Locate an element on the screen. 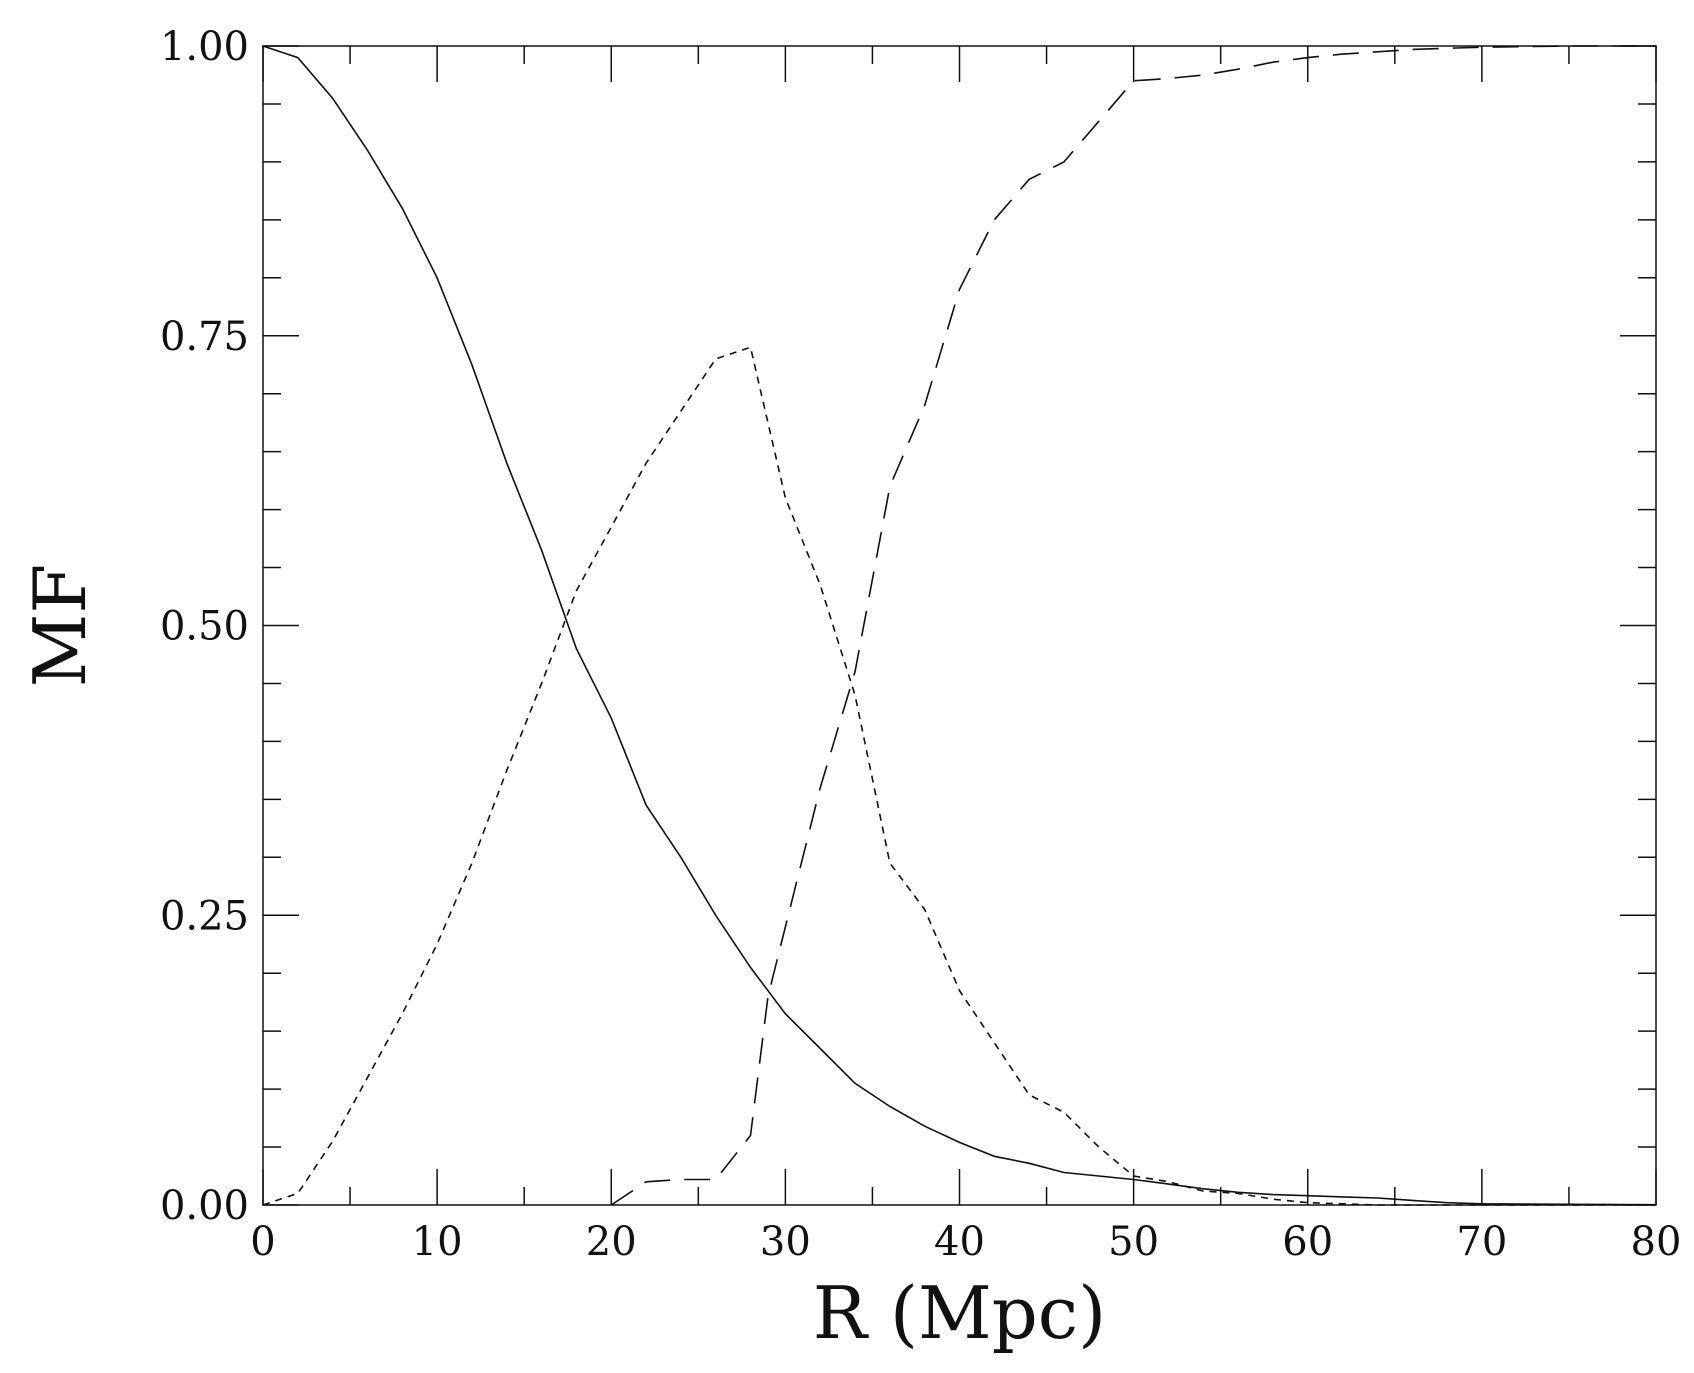 This screenshot has width=1694, height=1373. y-tick-label: 0.50 is located at coordinates (204, 627).